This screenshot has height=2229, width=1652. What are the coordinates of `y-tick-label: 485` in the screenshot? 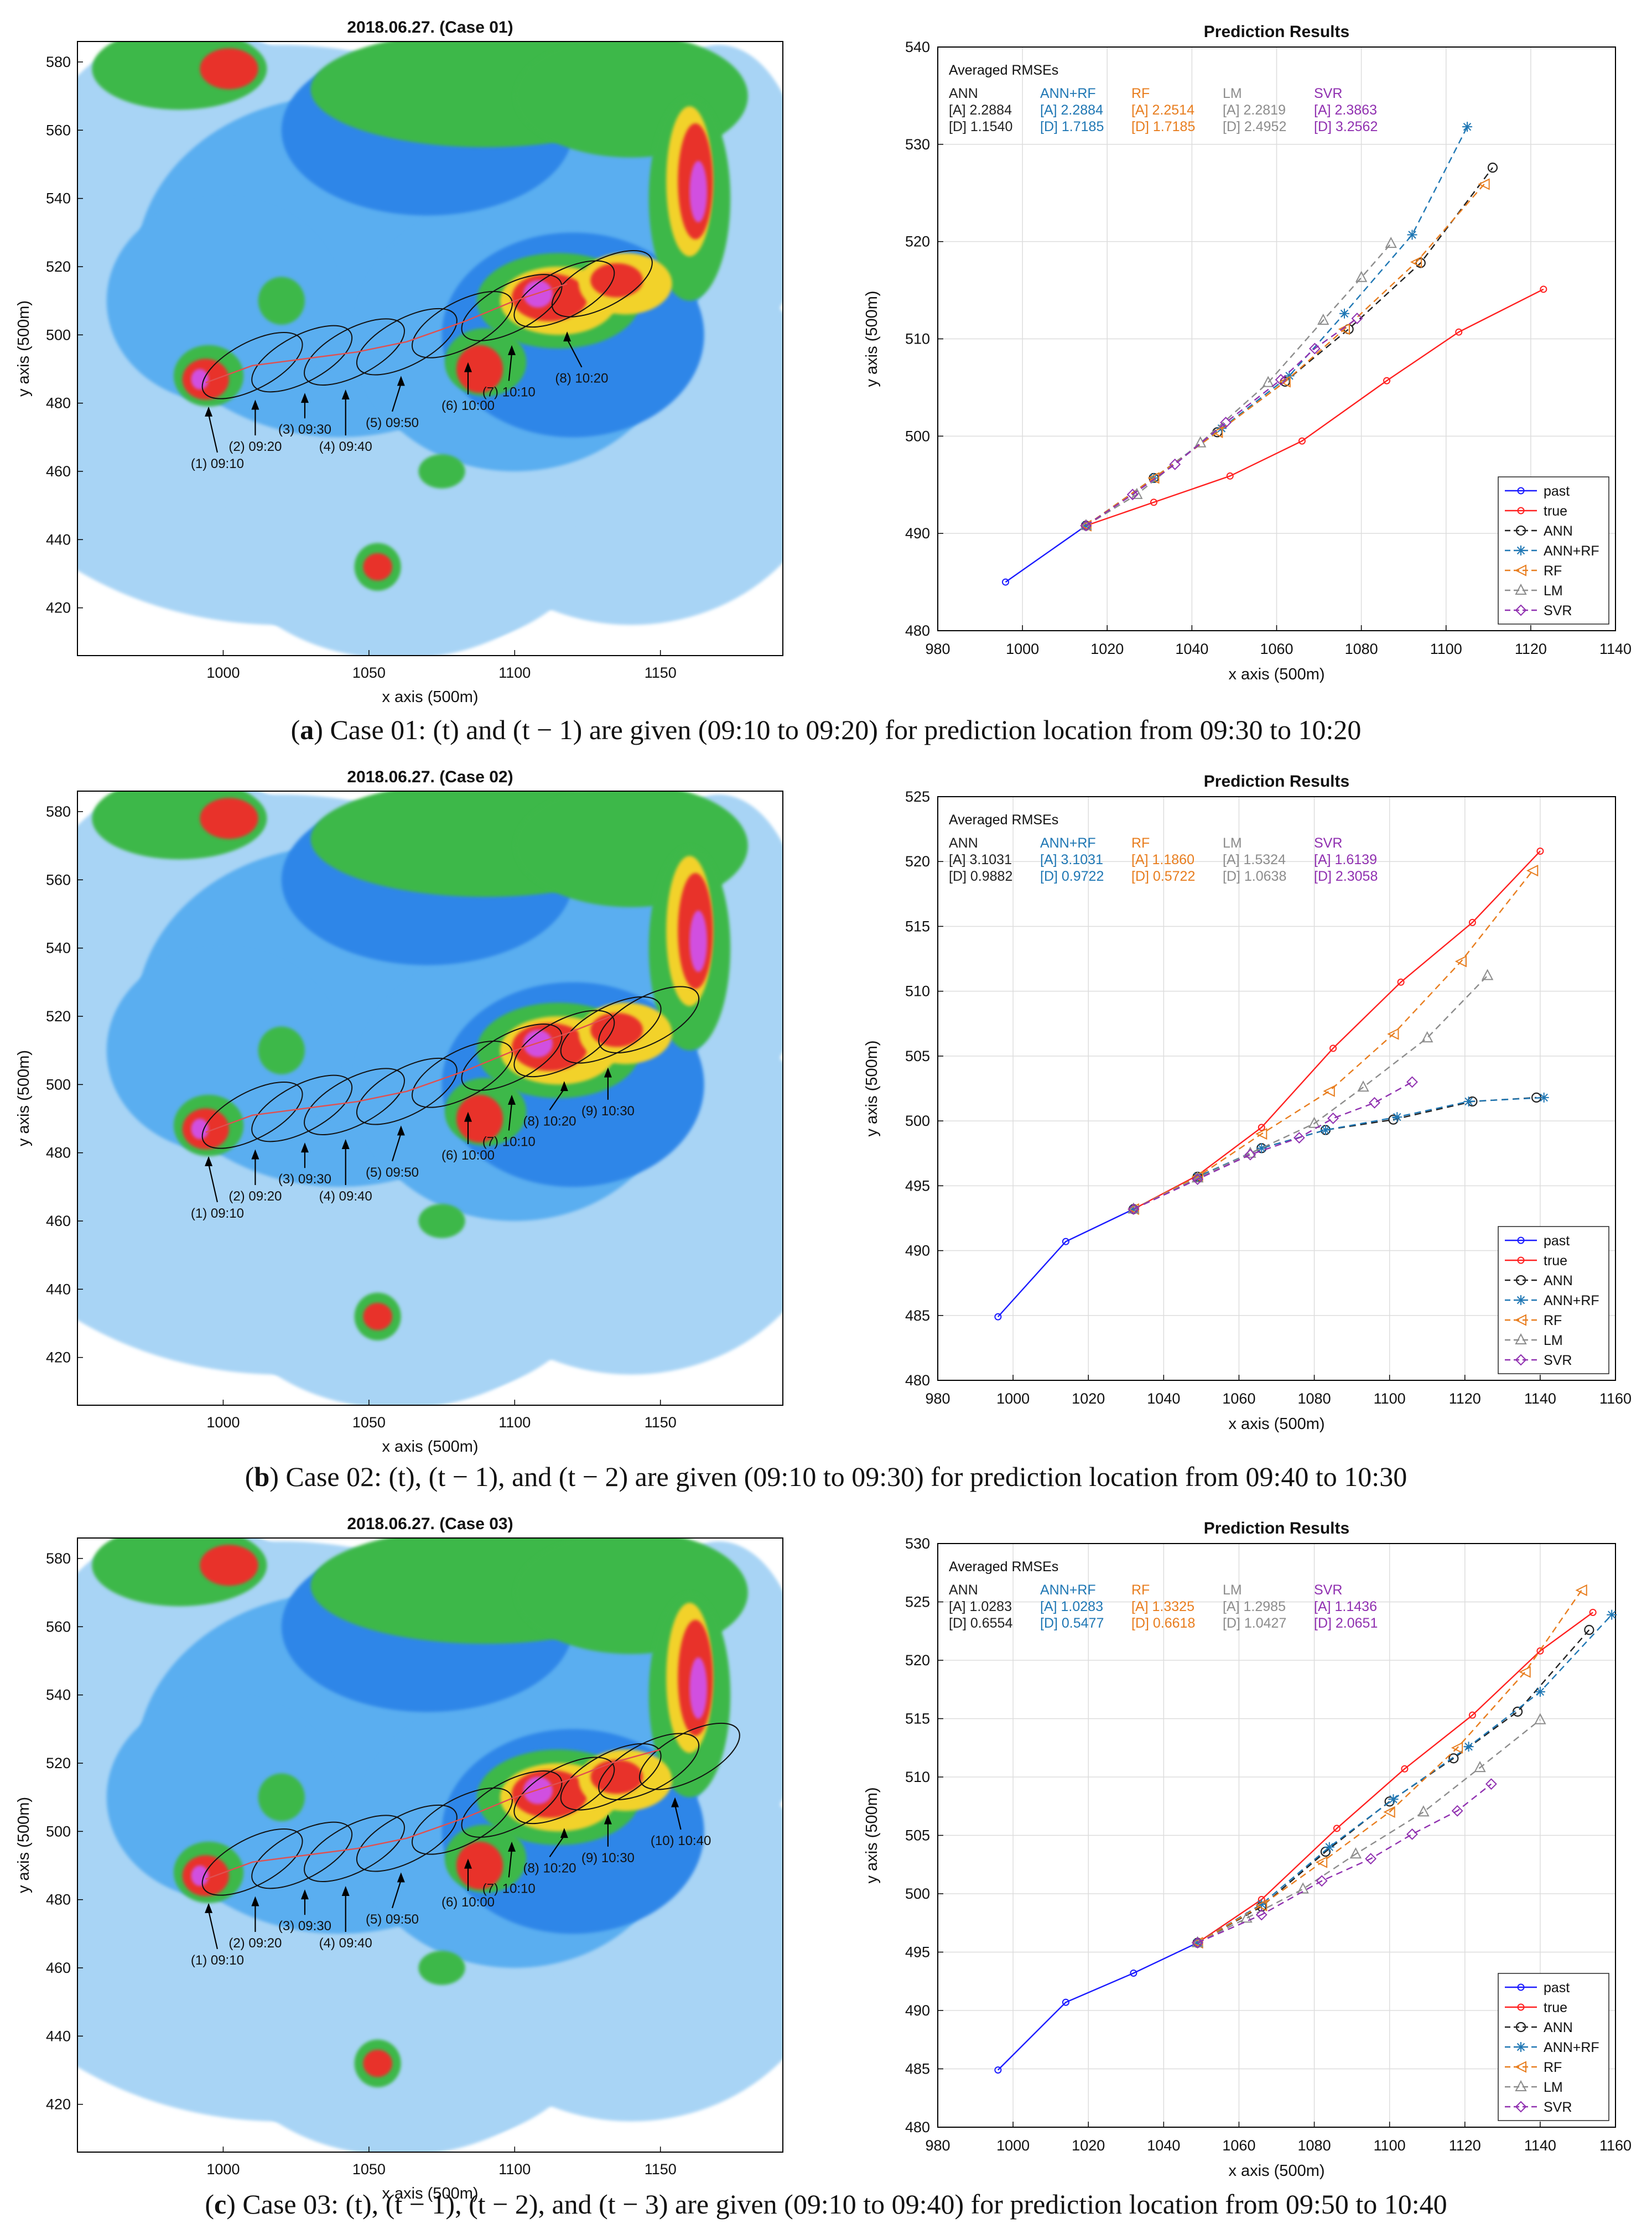 It's located at (917, 1315).